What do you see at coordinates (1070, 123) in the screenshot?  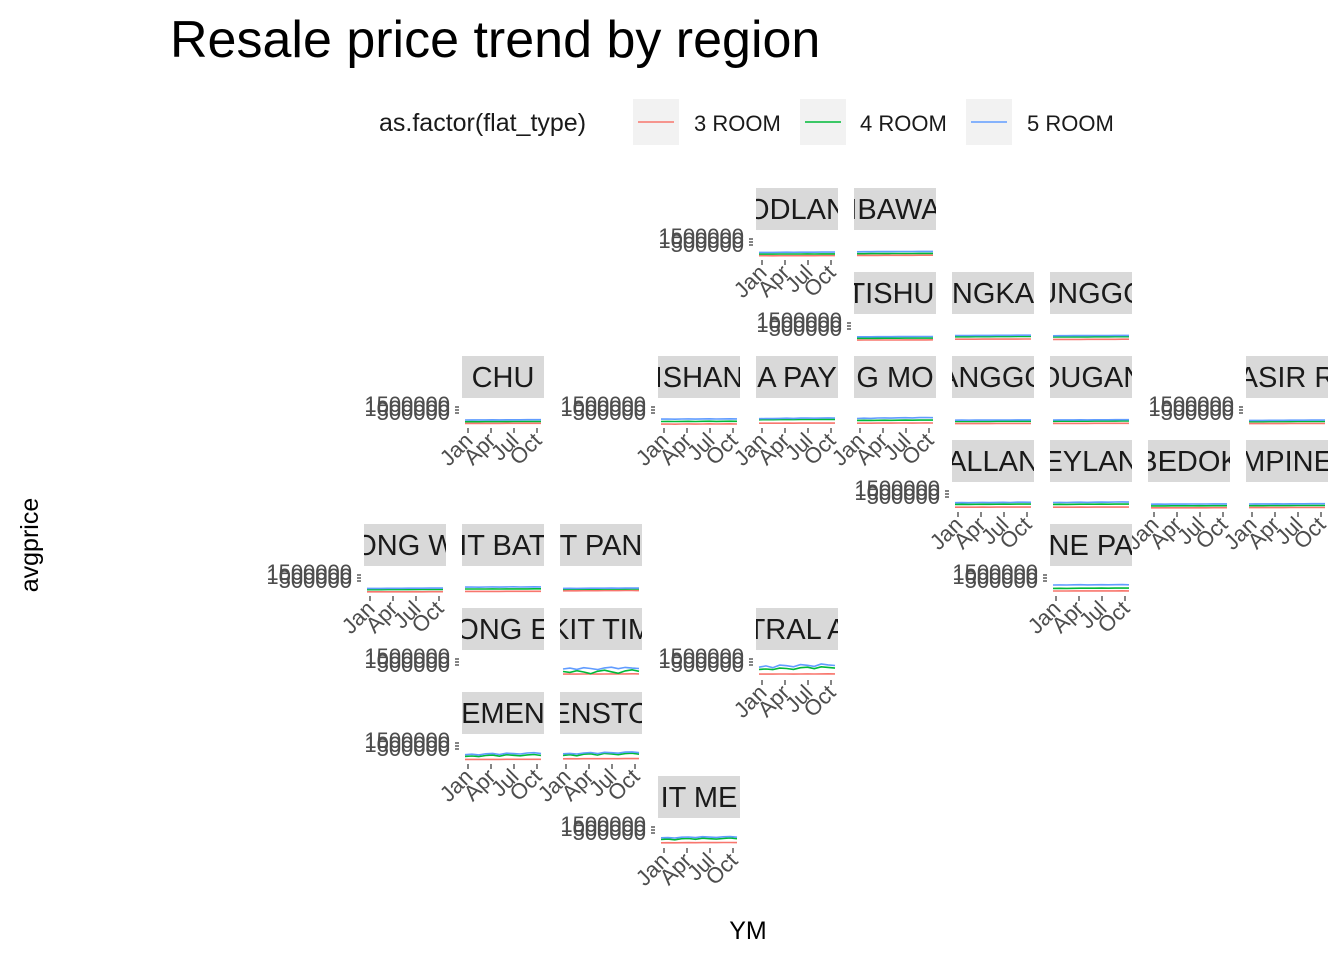 I see `legend-label-5-room: 5 ROOM` at bounding box center [1070, 123].